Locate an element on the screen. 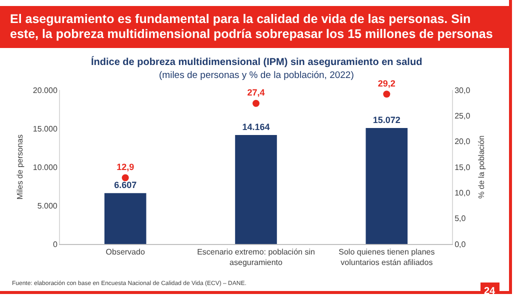 This screenshot has width=515, height=297. y-tick-label: 10.000 is located at coordinates (45, 167).